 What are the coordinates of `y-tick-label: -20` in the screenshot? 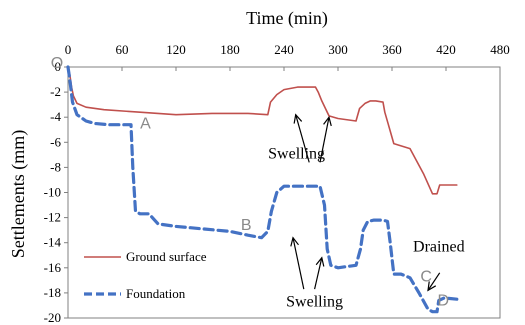 It's located at (52, 317).